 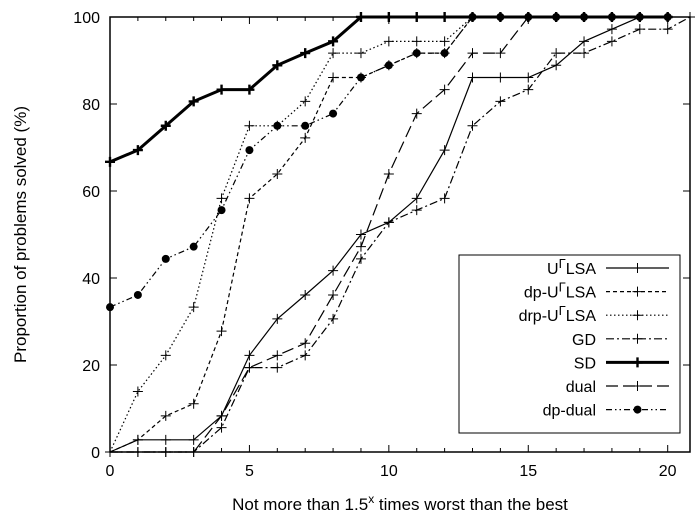 I want to click on legend-box, so click(x=569, y=344).